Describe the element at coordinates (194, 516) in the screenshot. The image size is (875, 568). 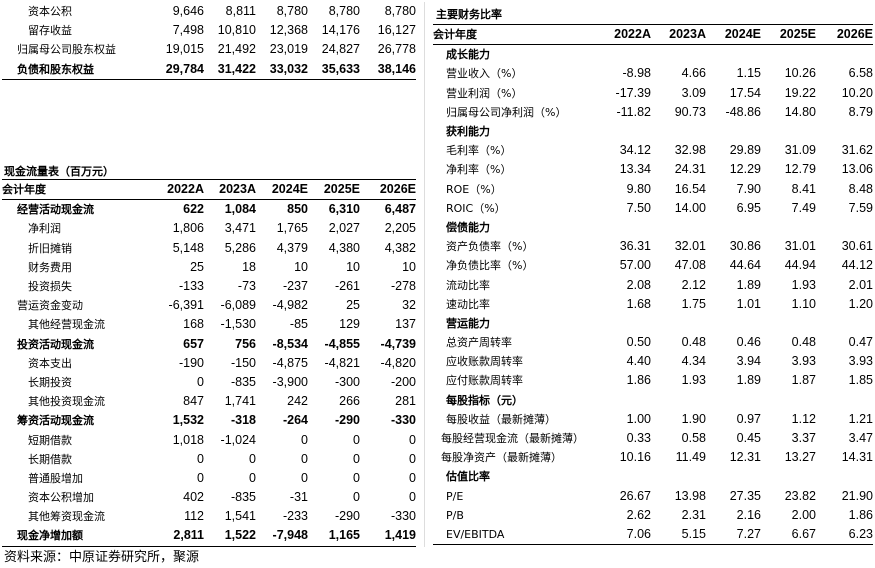
I see `row-value: 112` at that location.